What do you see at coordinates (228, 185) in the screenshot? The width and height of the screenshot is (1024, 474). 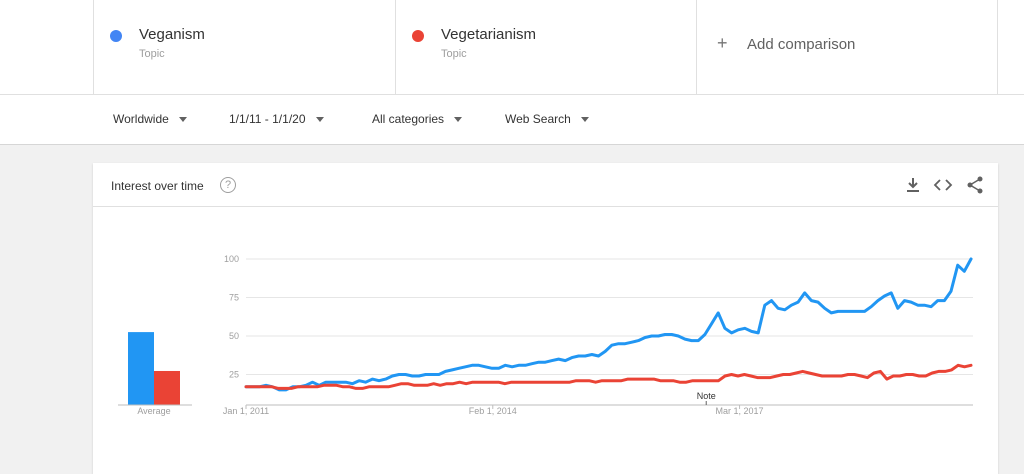 I see `help-icon: ?` at bounding box center [228, 185].